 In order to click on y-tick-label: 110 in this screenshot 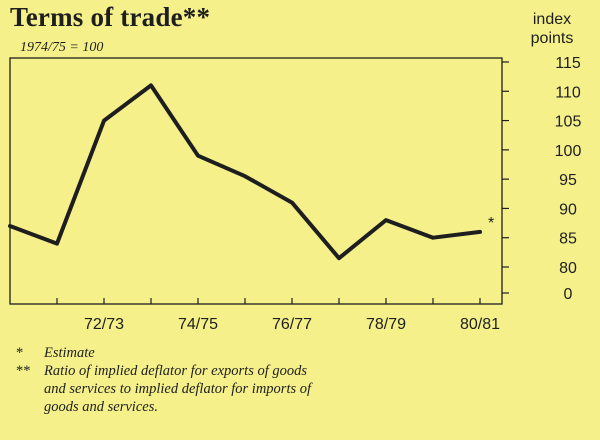, I will do `click(568, 92)`.